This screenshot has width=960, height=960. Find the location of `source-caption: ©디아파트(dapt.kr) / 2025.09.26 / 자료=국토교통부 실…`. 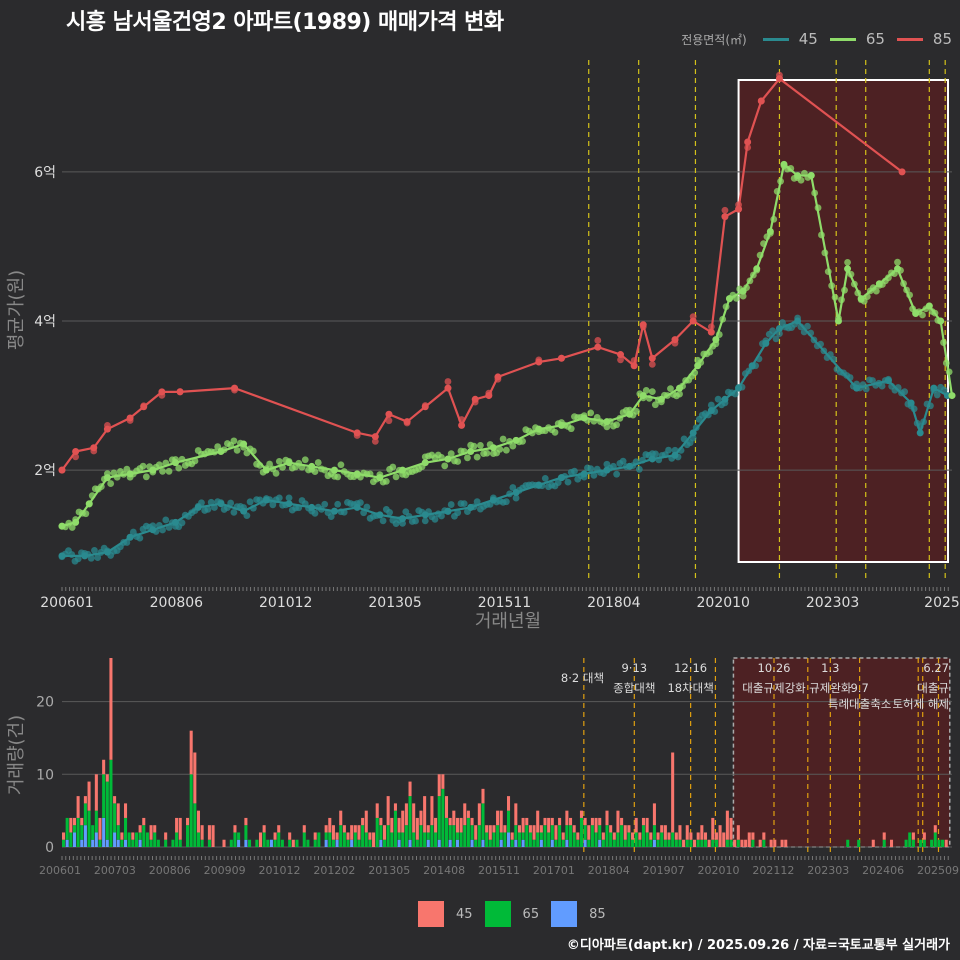

source-caption: ©디아파트(dapt.kr) / 2025.09.26 / 자료=국토교통부 실… is located at coordinates (758, 945).